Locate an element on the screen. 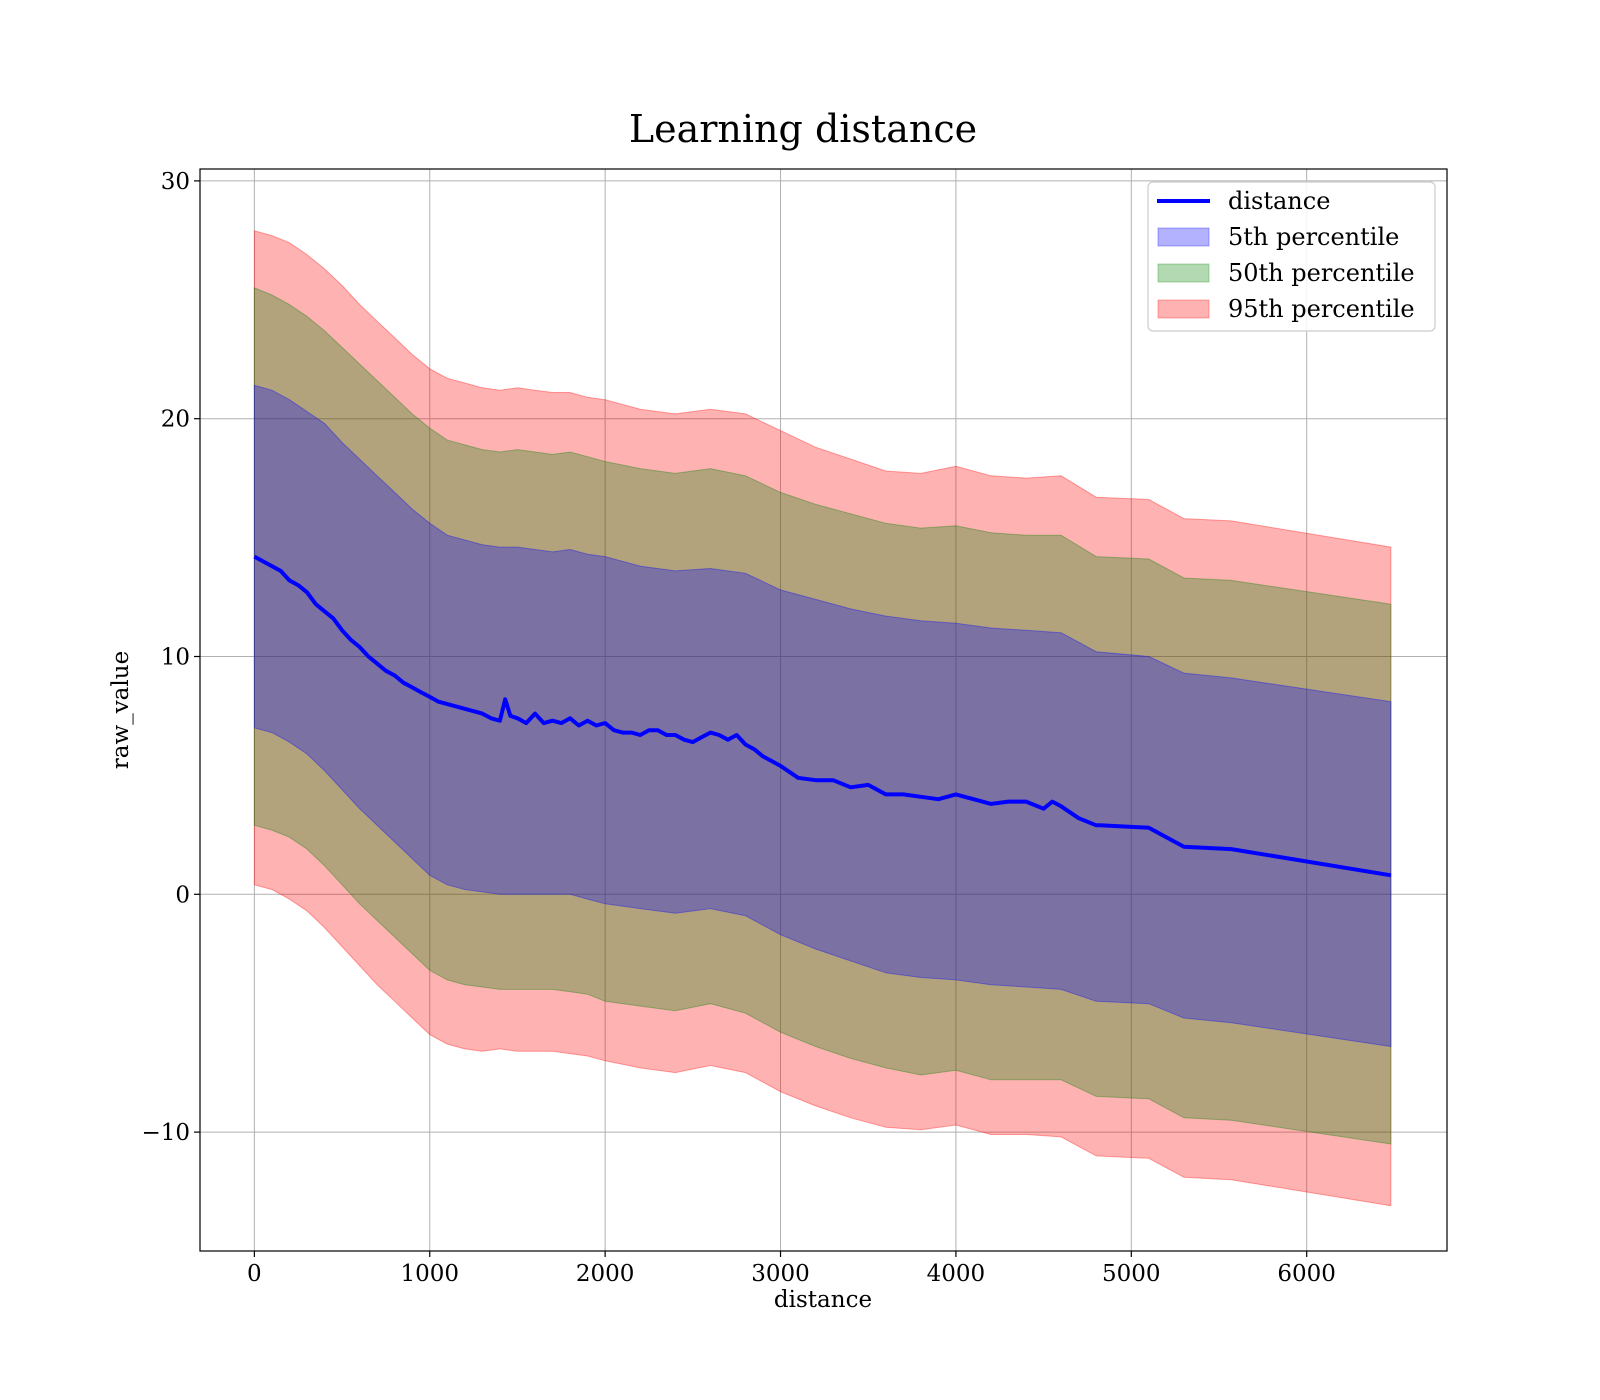  legend-label-distance: distance is located at coordinates (1279, 201).